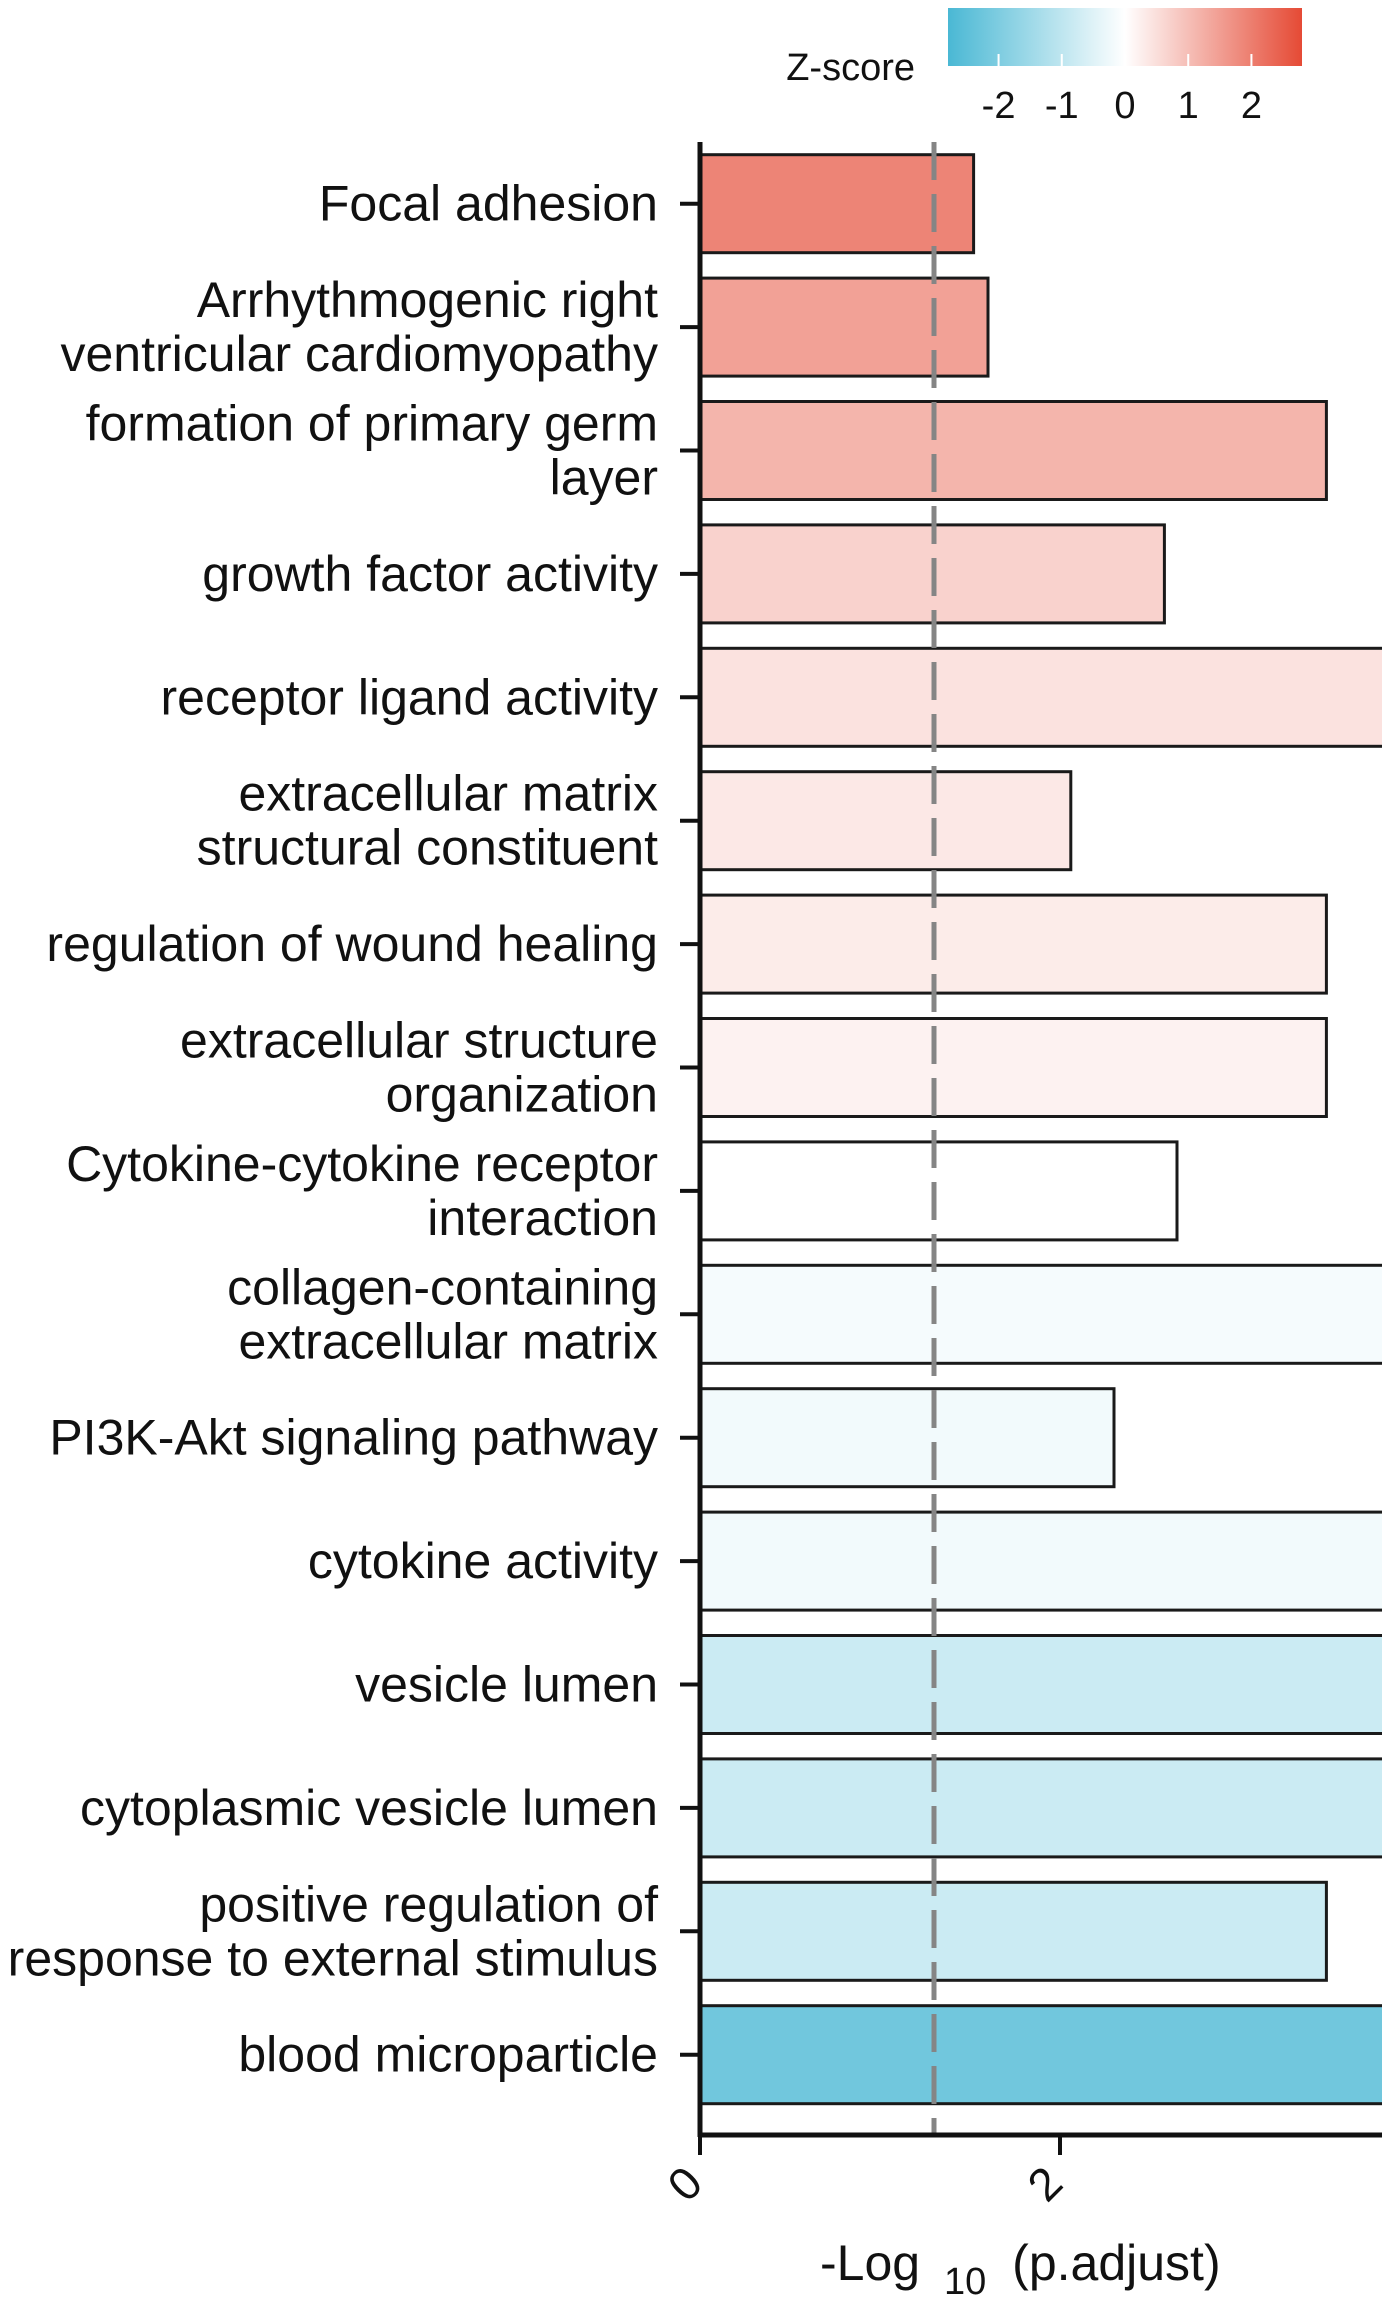  Describe the element at coordinates (360, 354) in the screenshot. I see `category-label-line: ventricular cardiomyopathy` at that location.